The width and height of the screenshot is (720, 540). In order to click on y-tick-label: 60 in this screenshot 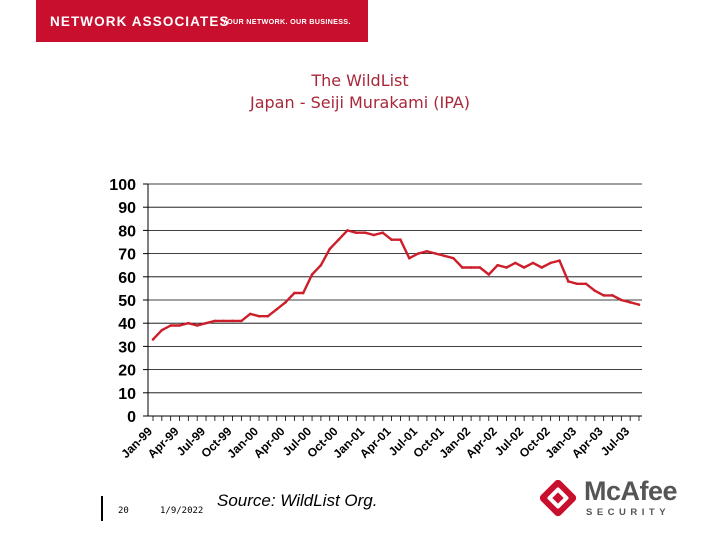, I will do `click(127, 278)`.